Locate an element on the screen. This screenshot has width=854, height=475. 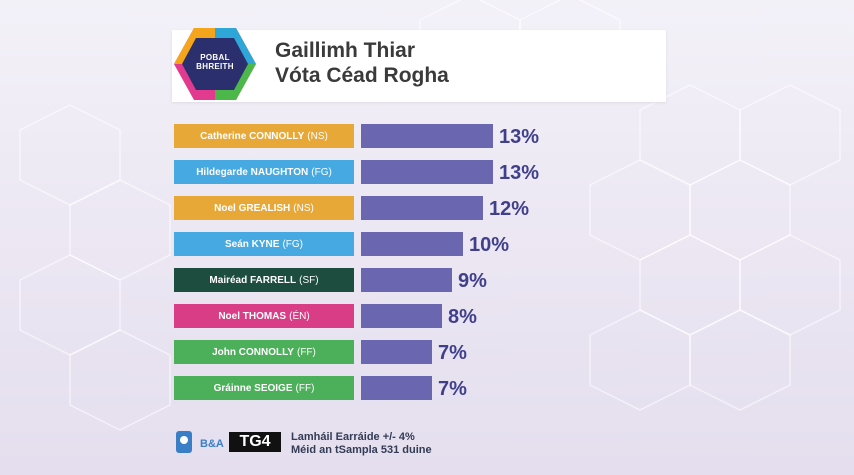
candidate-label: Seán KYNE (FG) is located at coordinates (264, 244).